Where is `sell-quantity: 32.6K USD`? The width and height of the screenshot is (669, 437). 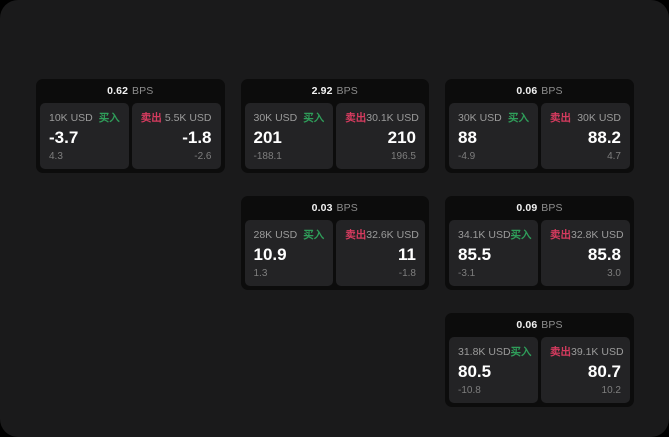 sell-quantity: 32.6K USD is located at coordinates (392, 234).